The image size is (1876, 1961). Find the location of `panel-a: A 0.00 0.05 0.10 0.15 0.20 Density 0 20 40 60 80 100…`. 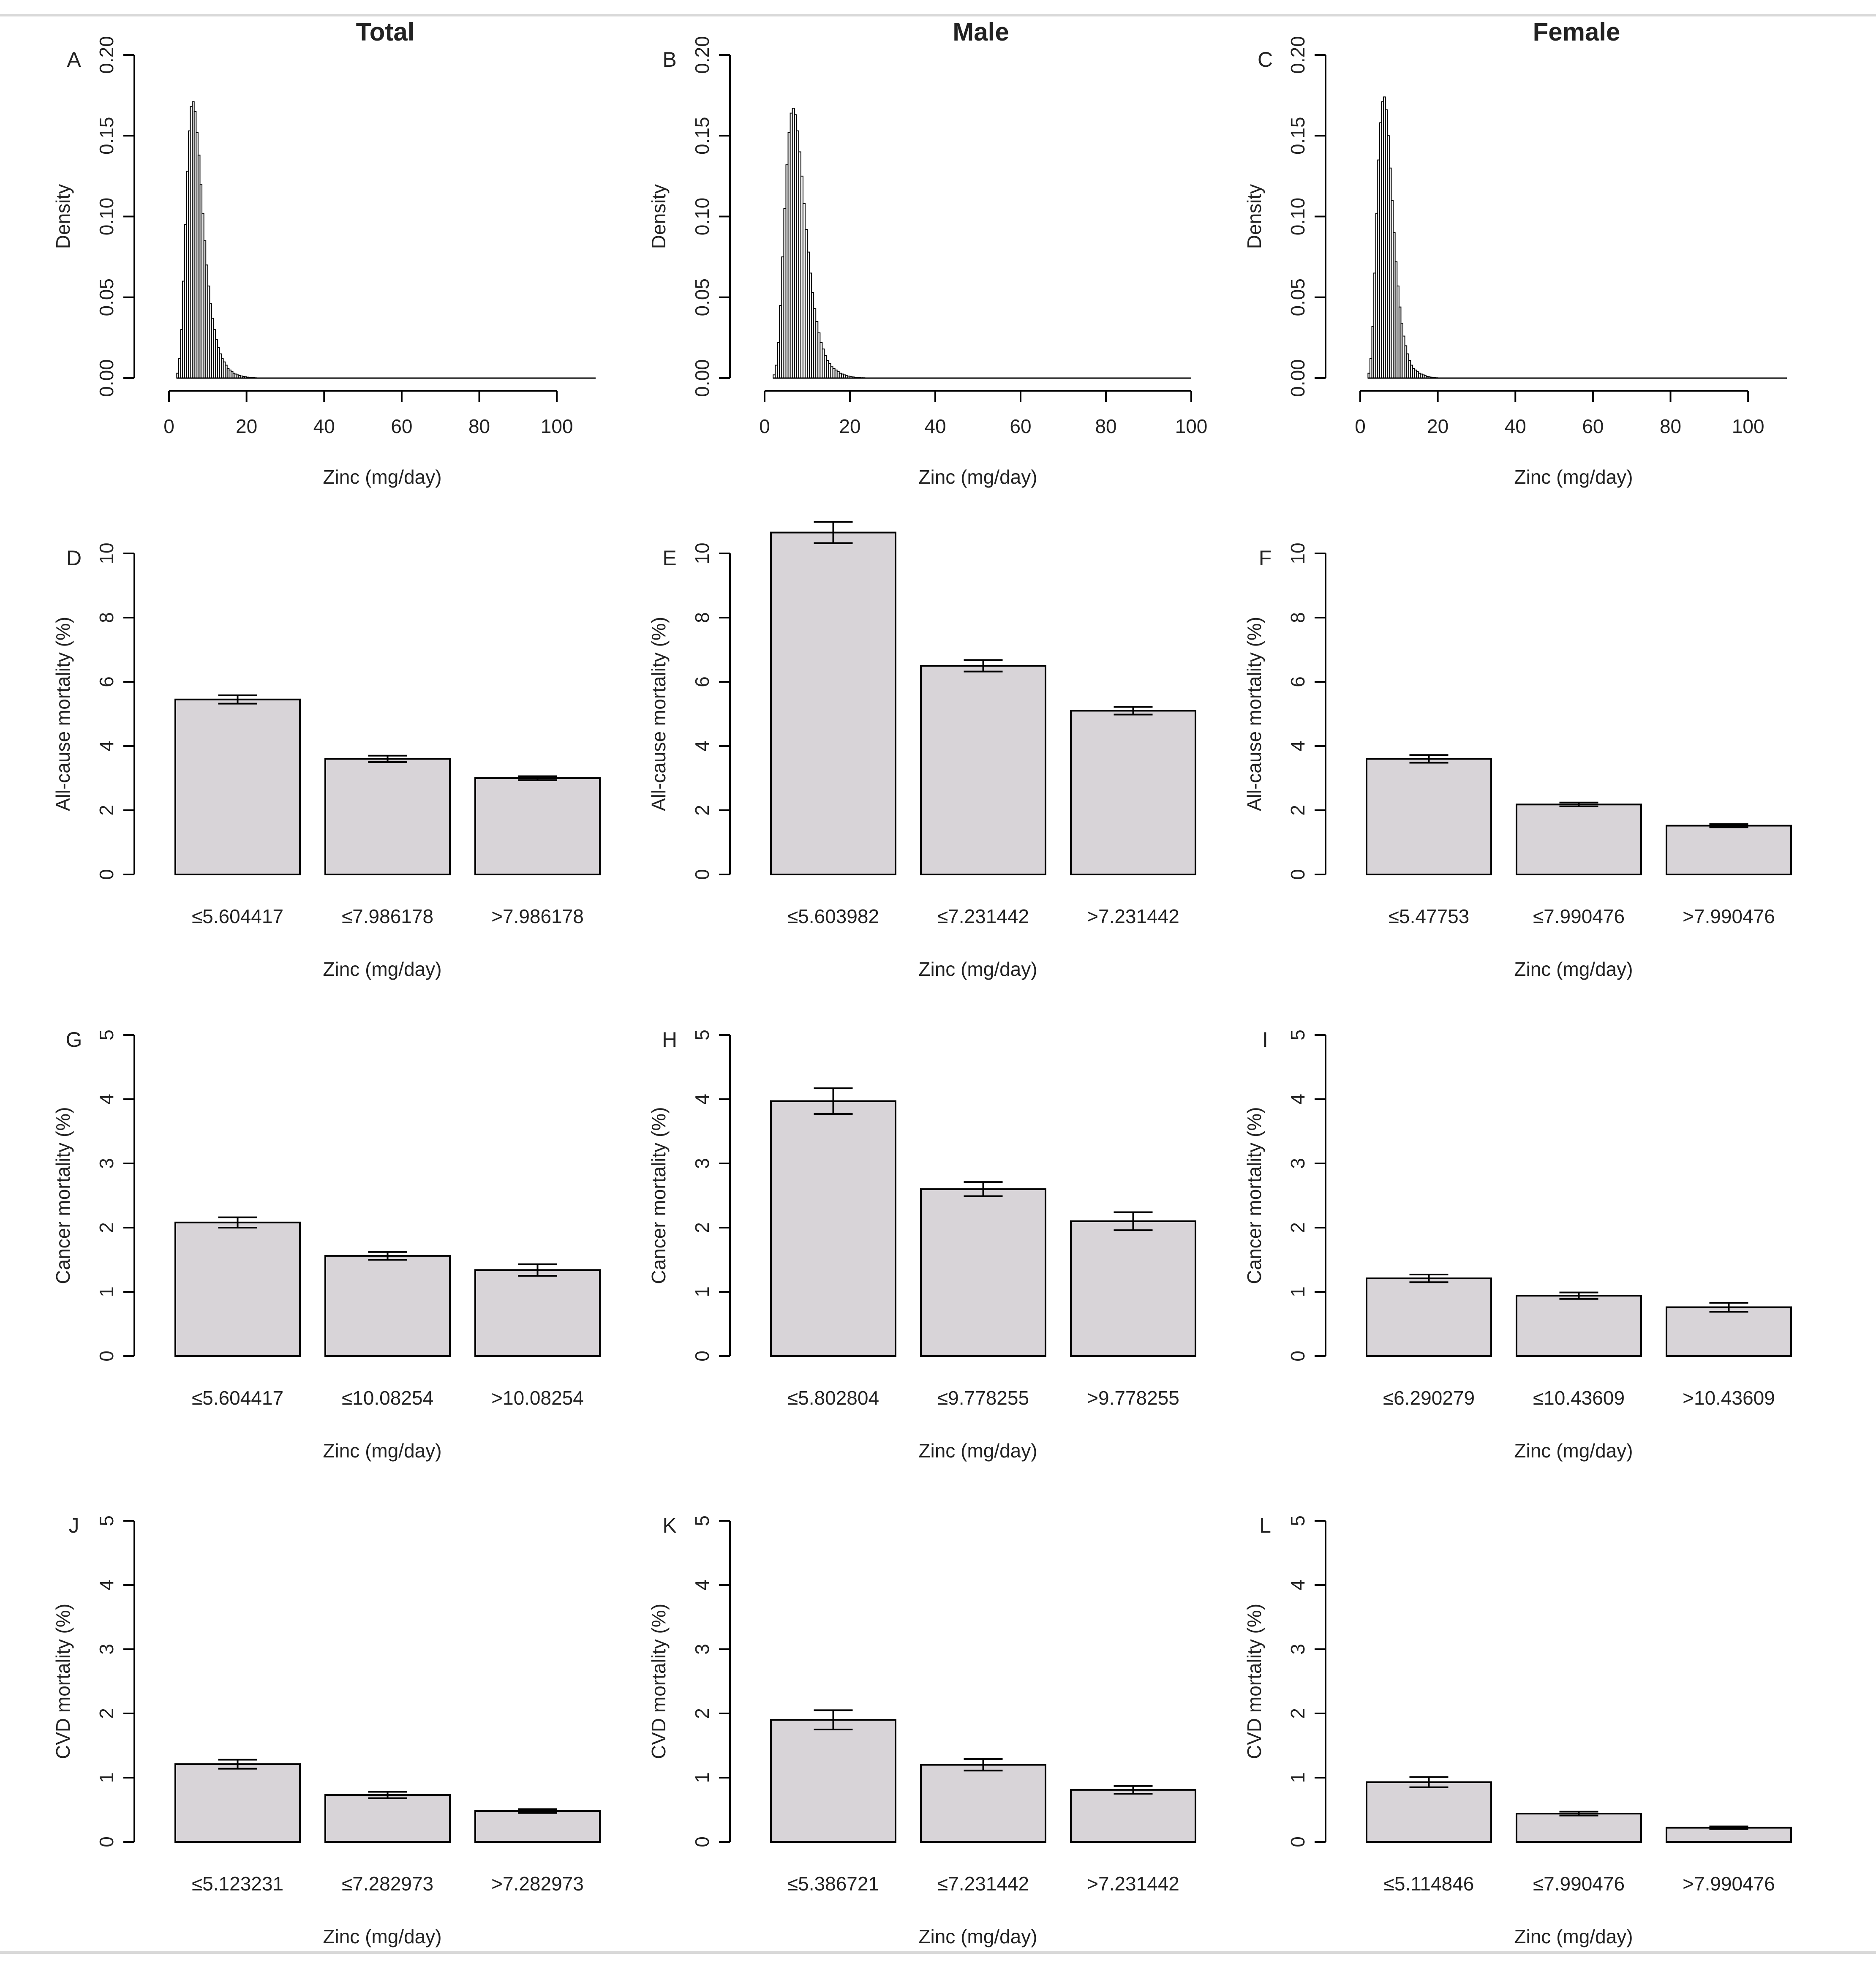

panel-a: A 0.00 0.05 0.10 0.15 0.20 Density 0 20 40 60 80 100… is located at coordinates (324, 262).